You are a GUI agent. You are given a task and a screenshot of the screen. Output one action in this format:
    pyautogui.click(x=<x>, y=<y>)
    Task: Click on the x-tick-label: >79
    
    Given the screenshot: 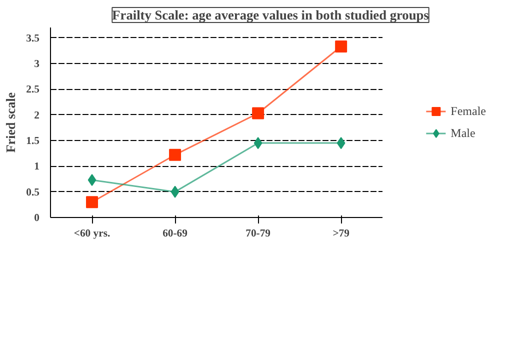 What is the action you would take?
    pyautogui.click(x=341, y=234)
    